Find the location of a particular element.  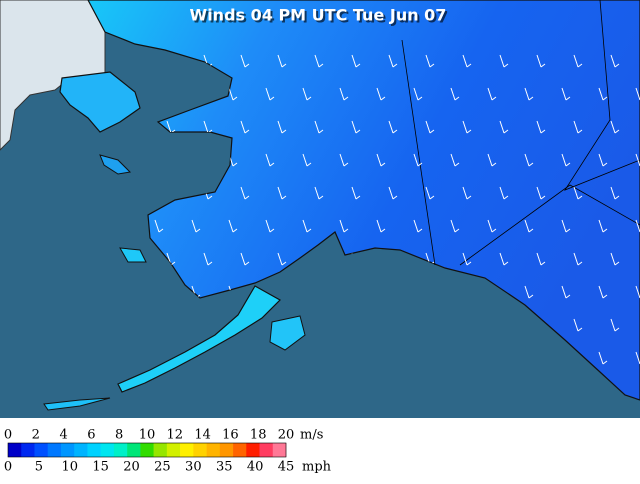

ms-unit: m/s is located at coordinates (311, 435).